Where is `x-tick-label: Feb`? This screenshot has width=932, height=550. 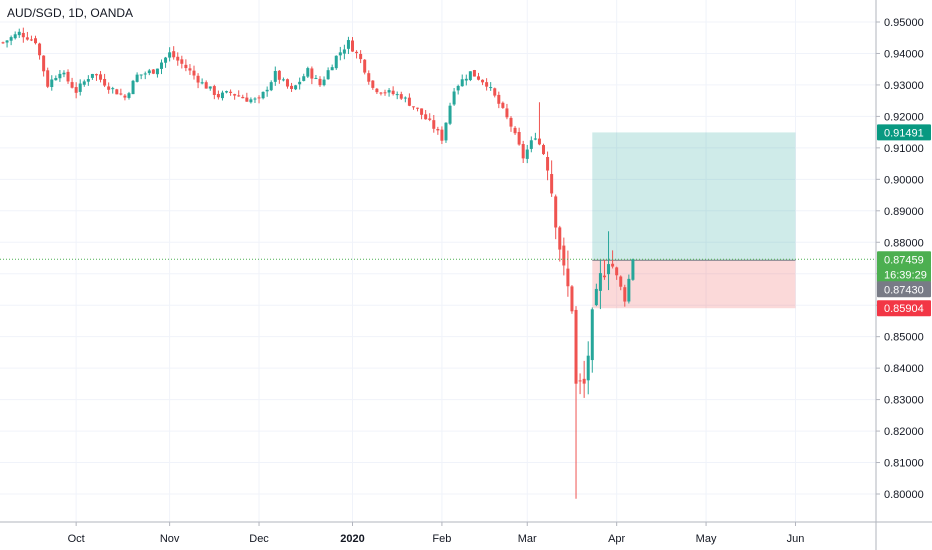
x-tick-label: Feb is located at coordinates (441, 539).